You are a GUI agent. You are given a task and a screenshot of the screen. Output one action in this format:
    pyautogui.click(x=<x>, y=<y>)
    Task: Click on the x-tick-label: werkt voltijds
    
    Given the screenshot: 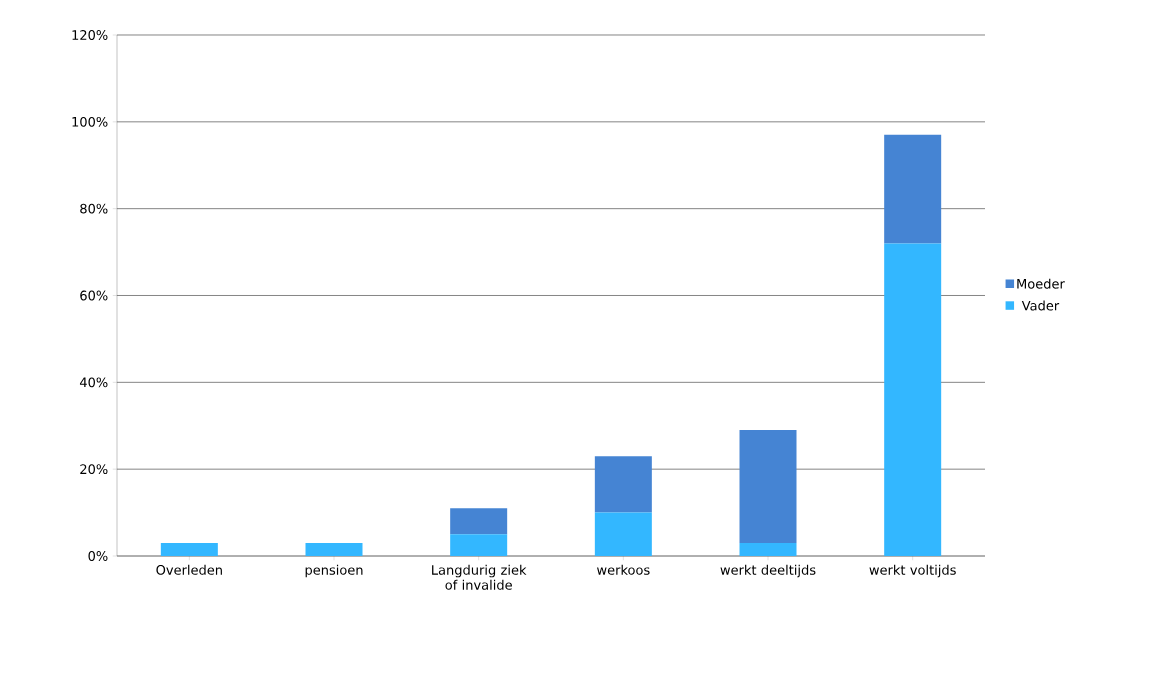 What is the action you would take?
    pyautogui.click(x=912, y=571)
    